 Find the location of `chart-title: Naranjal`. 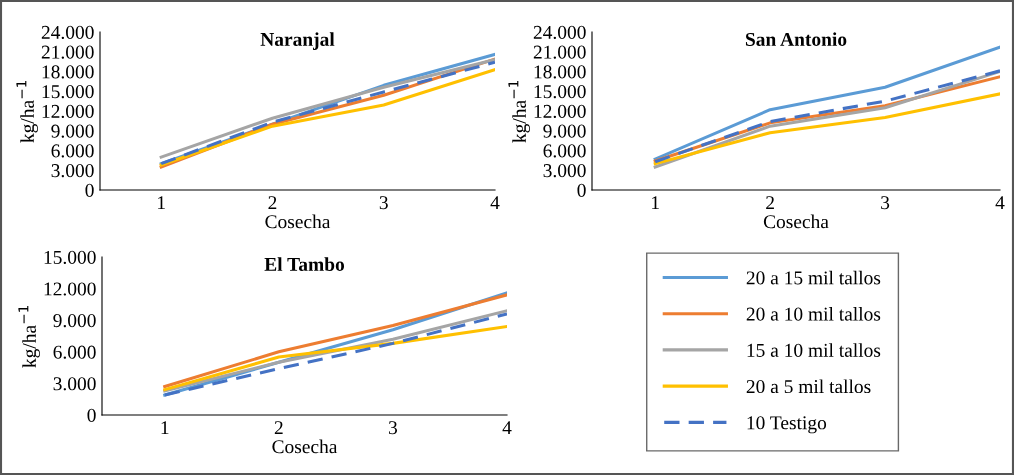

chart-title: Naranjal is located at coordinates (297, 41).